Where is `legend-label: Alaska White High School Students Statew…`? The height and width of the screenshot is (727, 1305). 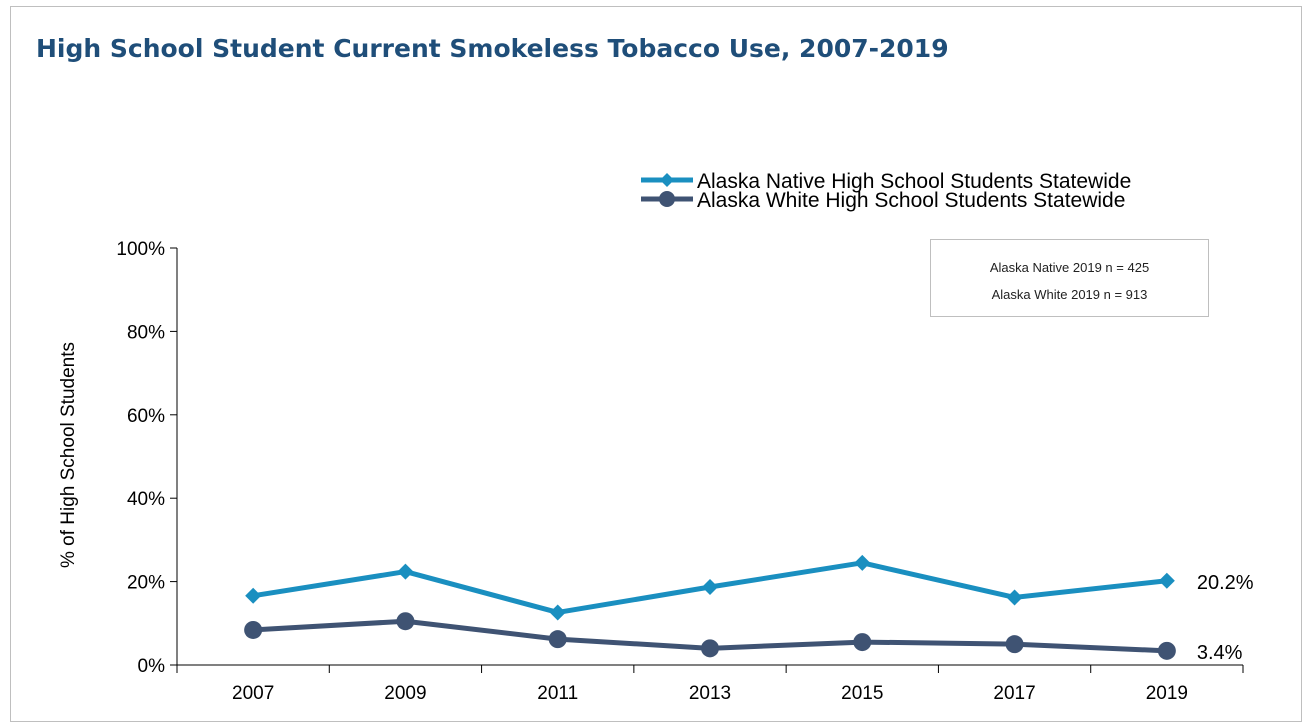 legend-label: Alaska White High School Students Statew… is located at coordinates (911, 200).